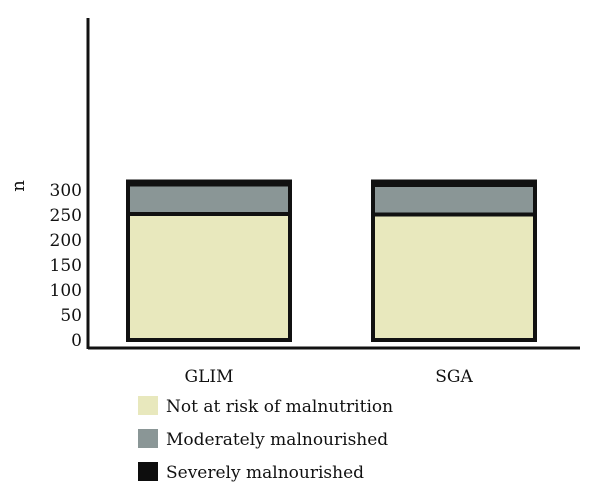 The height and width of the screenshot is (497, 600). I want to click on y-tick-label: 250, so click(66, 216).